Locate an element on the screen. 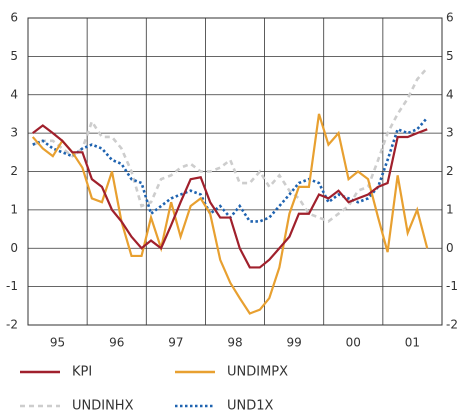 This screenshot has height=412, width=464. x-tick-label: 98 is located at coordinates (234, 343).